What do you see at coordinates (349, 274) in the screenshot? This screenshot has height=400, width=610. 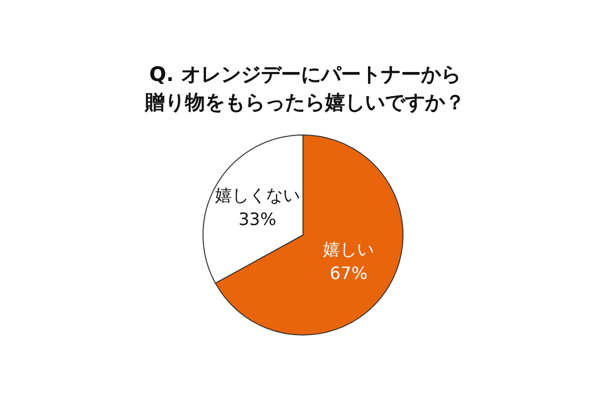 I see `data-label: 67%` at bounding box center [349, 274].